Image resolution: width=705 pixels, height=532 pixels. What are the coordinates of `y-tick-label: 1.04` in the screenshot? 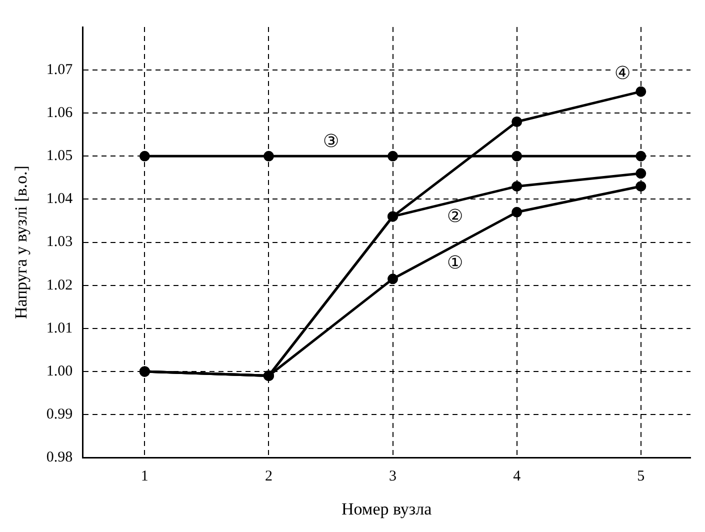 It's located at (60, 199).